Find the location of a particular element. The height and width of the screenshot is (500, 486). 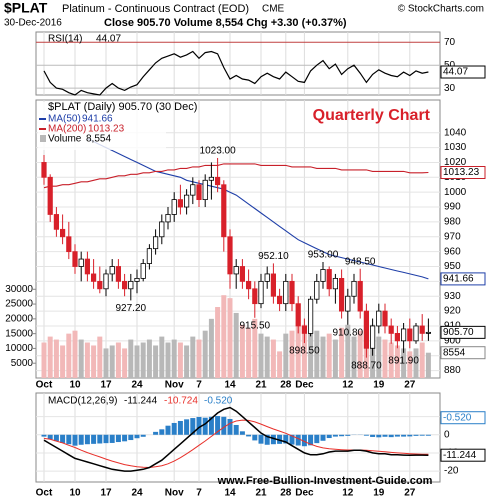

legend-bg is located at coordinates (102, 126).